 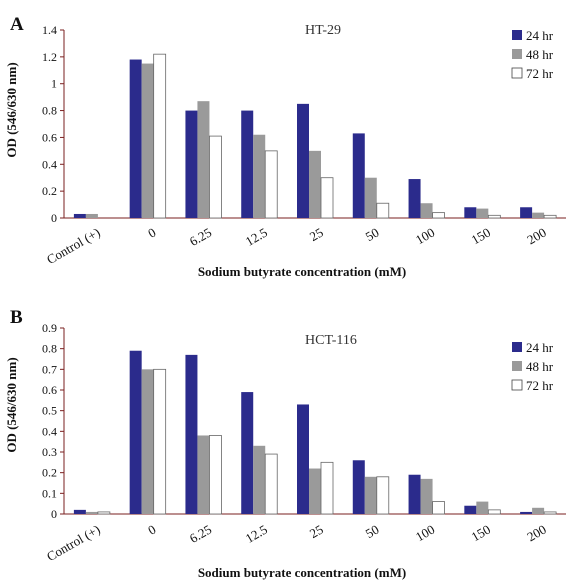 What do you see at coordinates (49, 191) in the screenshot?
I see `panel-a-y-tick-label: 0.2` at bounding box center [49, 191].